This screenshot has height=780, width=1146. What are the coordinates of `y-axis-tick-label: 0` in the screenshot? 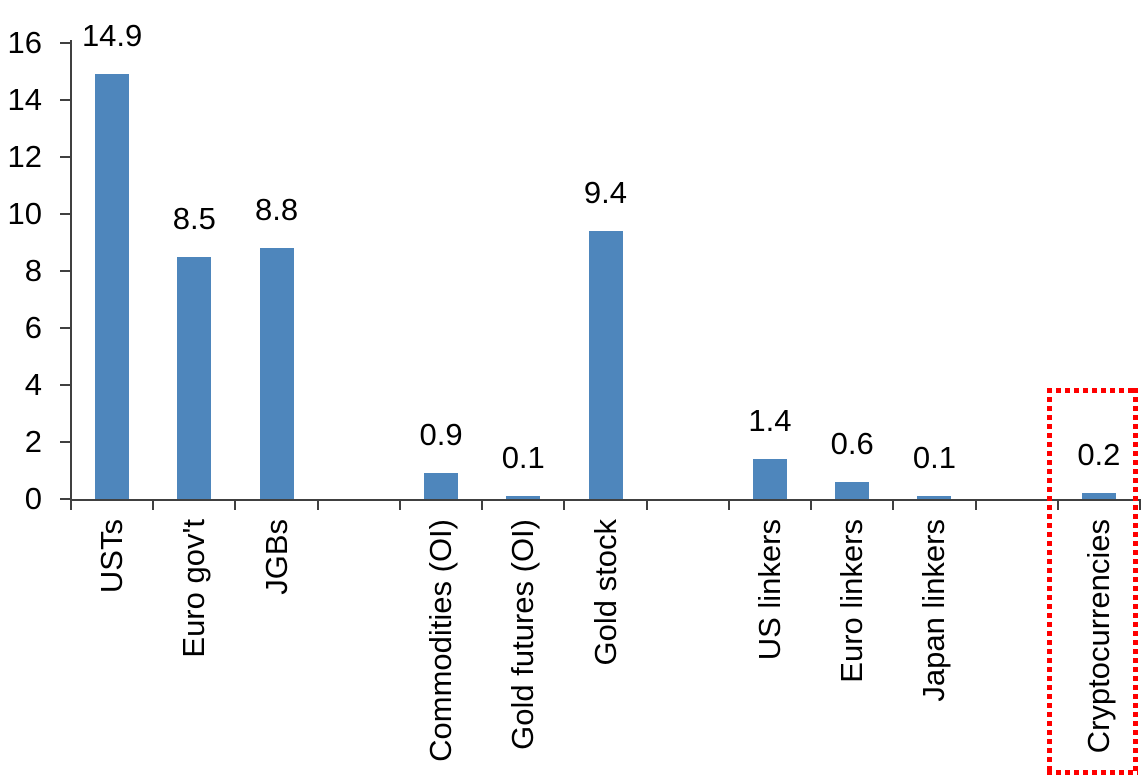 It's located at (33, 498).